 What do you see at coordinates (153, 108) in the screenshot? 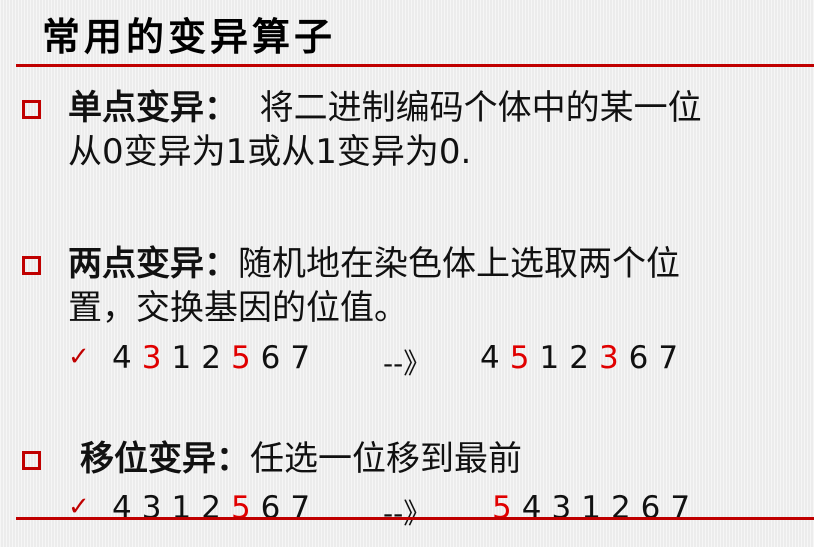
I see `item-lead: 单点变异：` at bounding box center [153, 108].